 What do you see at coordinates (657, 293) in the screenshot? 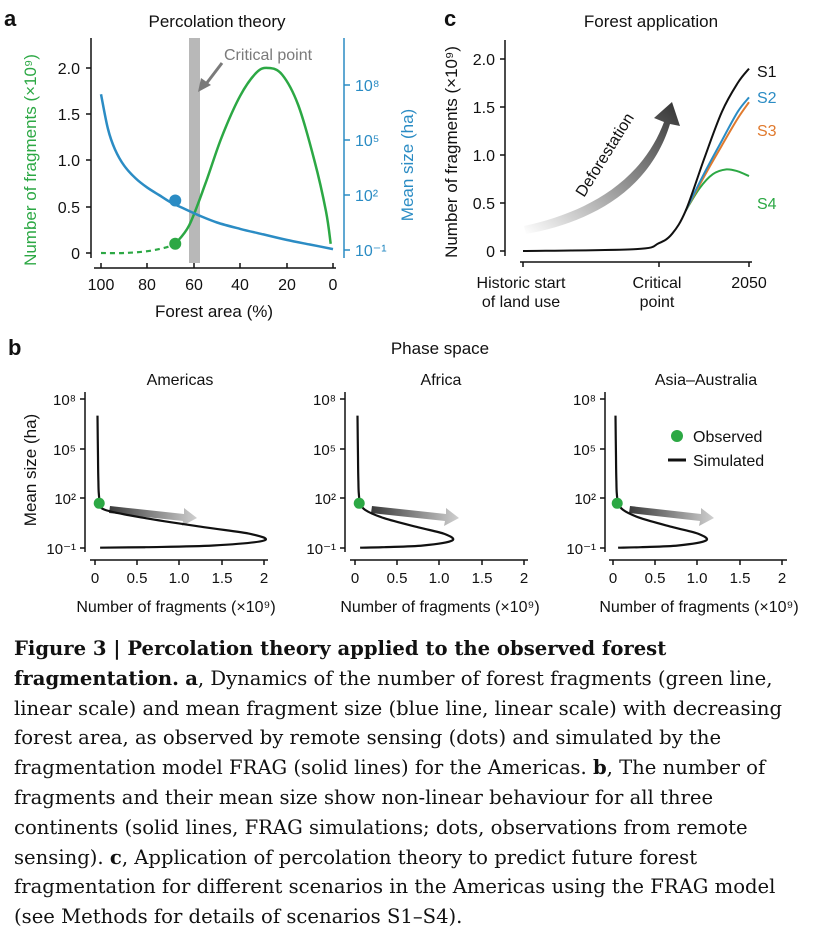
I see `c-x-tick-critical: Critical point` at bounding box center [657, 293].